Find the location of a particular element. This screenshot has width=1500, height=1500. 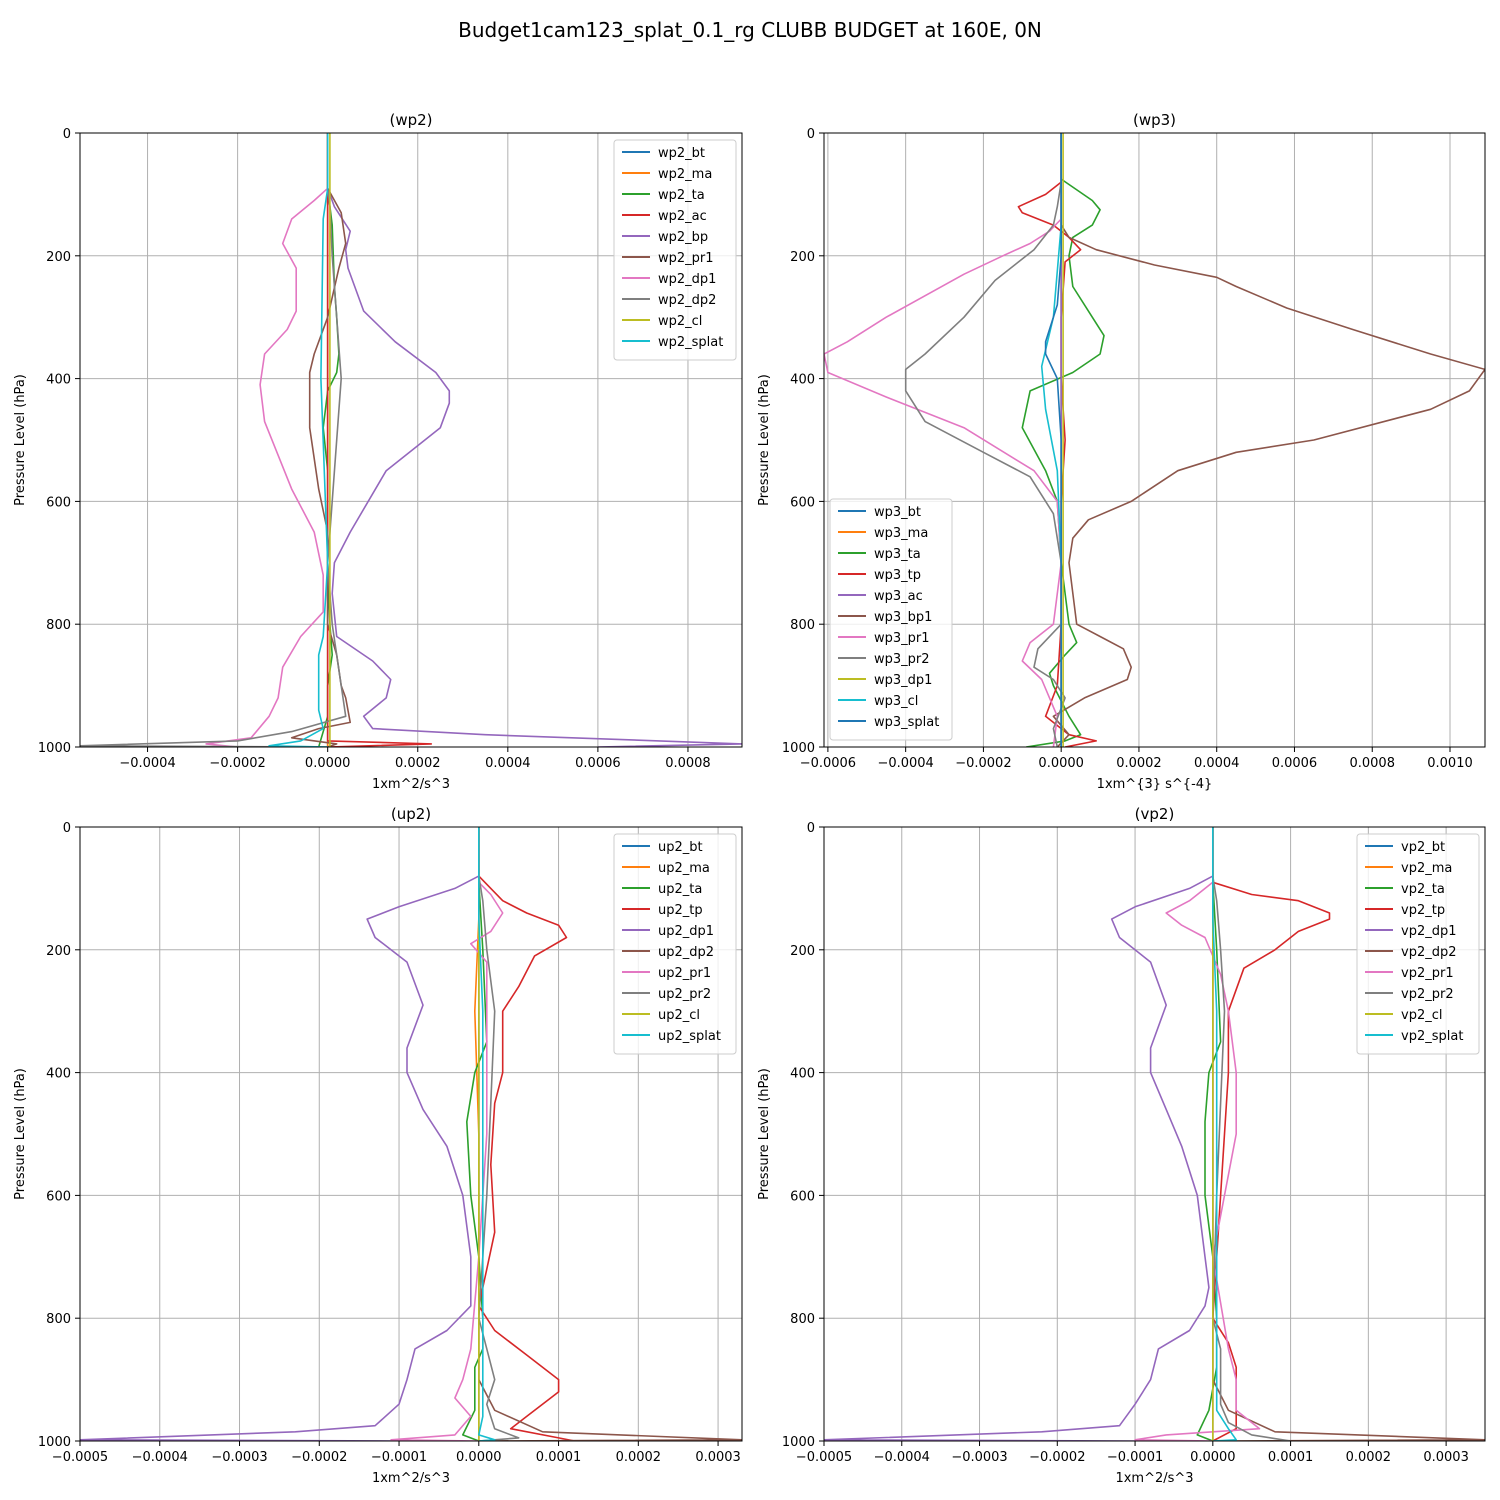

legend-entry: wp2_splat is located at coordinates (690, 342).